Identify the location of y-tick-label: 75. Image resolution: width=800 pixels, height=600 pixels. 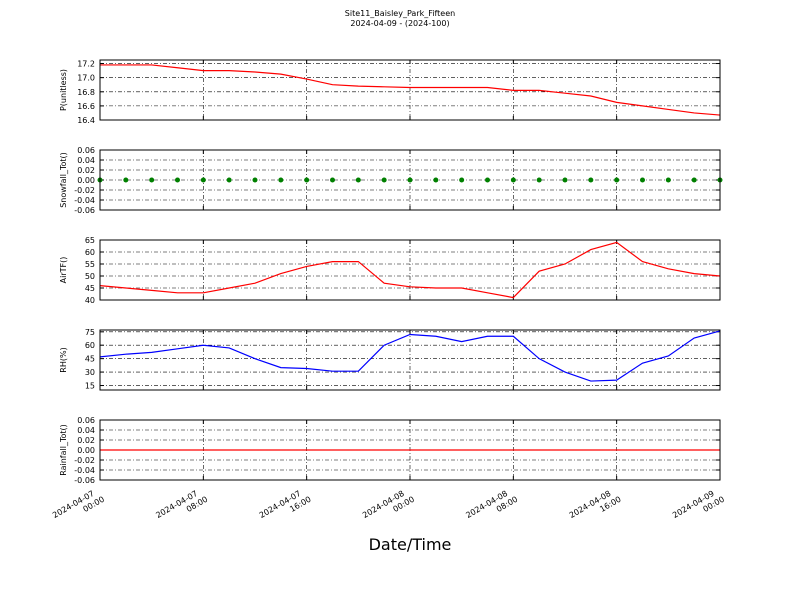
(90, 332).